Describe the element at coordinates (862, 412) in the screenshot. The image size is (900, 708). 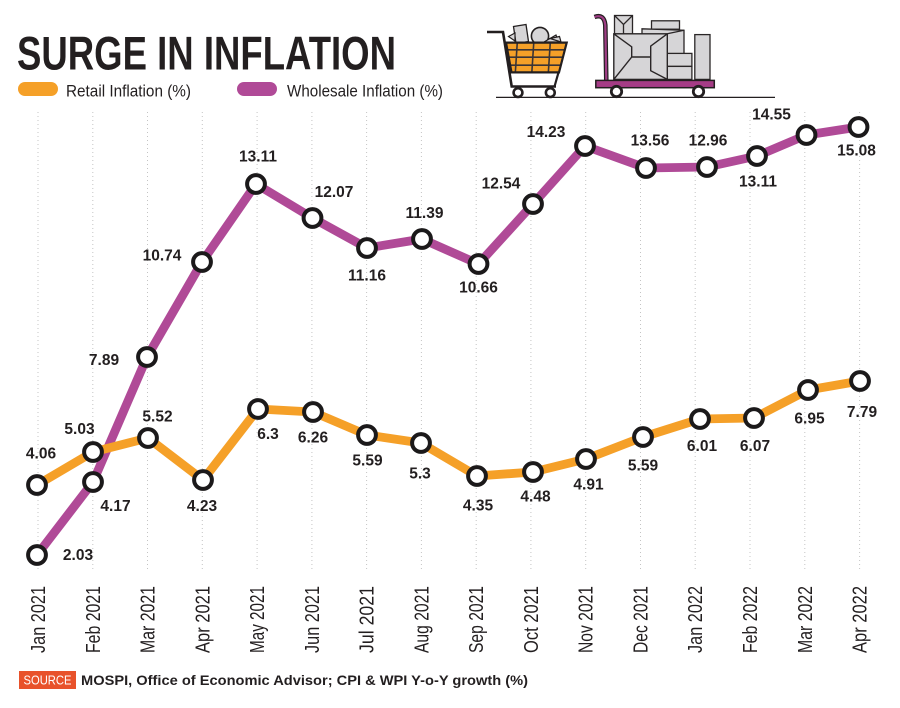
I see `svg-text: 7.79` at that location.